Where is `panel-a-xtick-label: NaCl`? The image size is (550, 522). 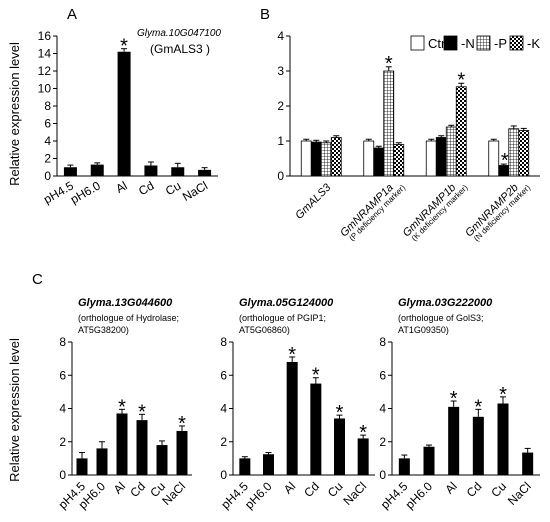 panel-a-xtick-label: NaCl is located at coordinates (195, 190).